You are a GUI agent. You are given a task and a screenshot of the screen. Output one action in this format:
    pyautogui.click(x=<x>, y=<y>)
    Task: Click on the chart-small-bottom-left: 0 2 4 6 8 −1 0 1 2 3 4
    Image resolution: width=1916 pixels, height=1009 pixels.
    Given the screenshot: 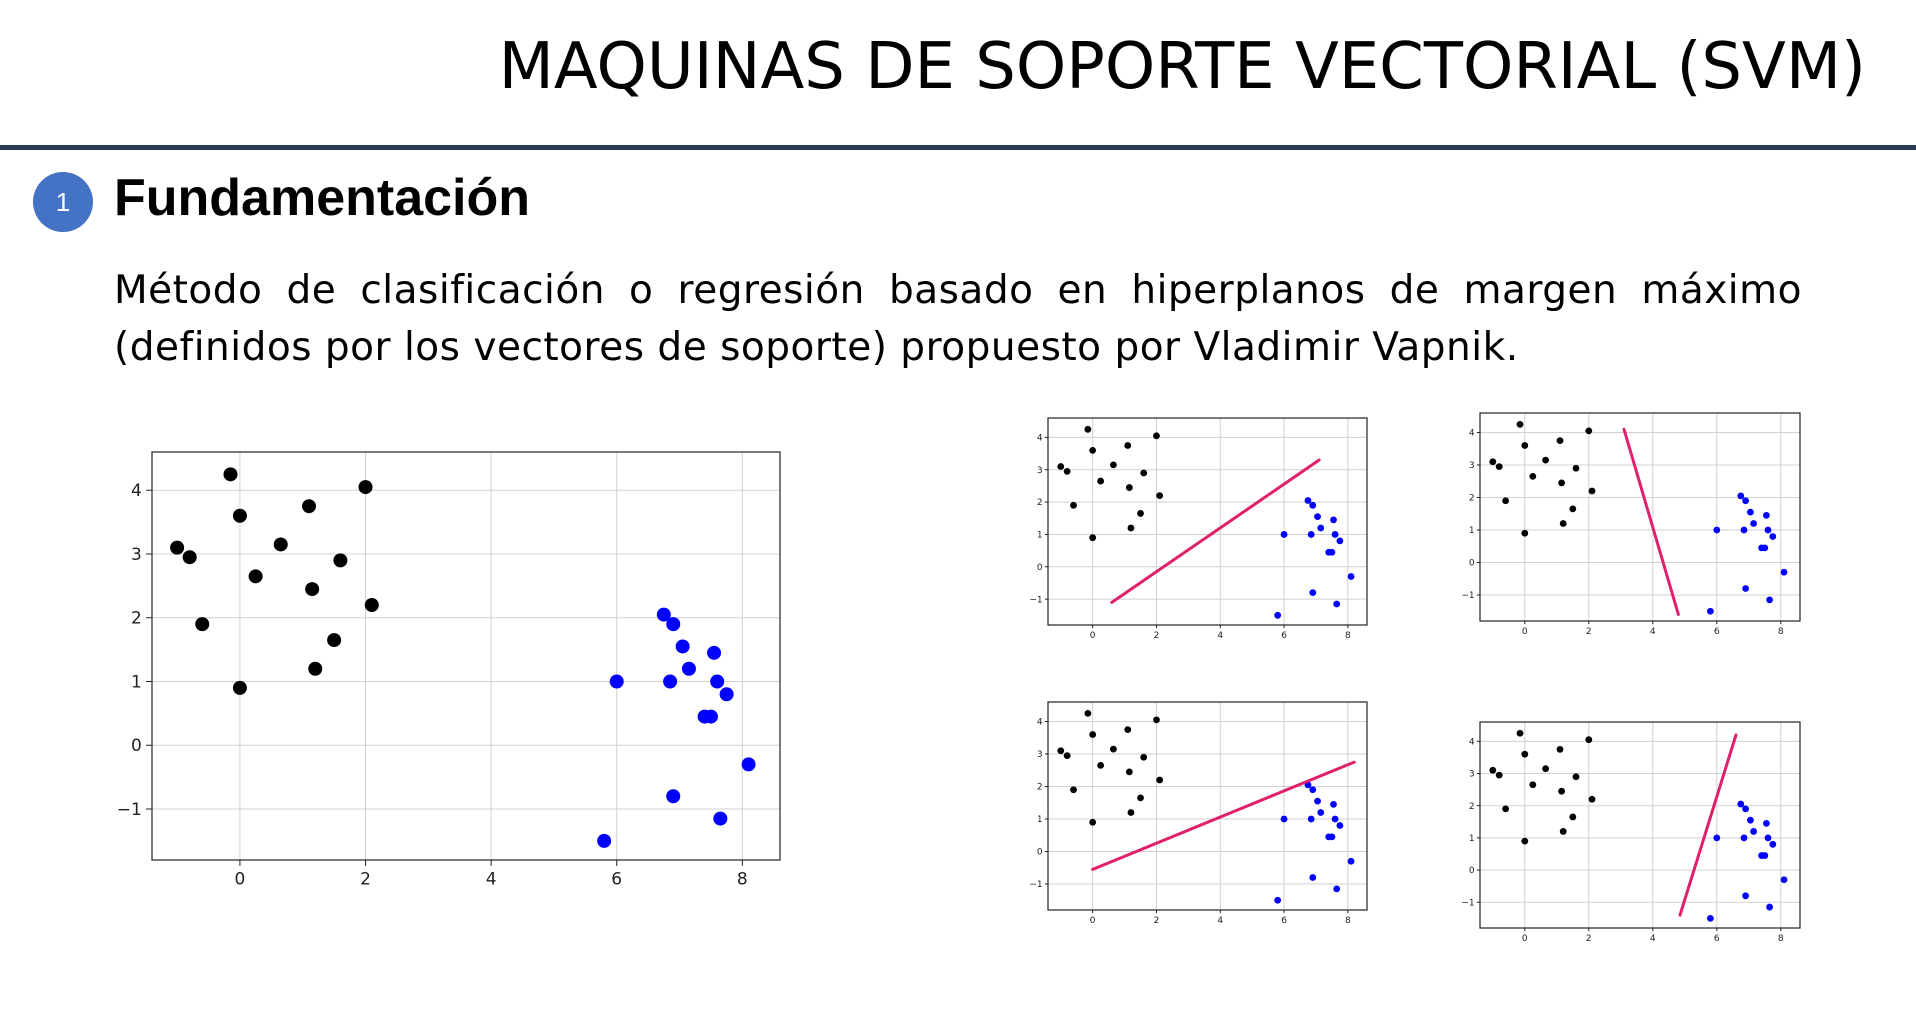 What is the action you would take?
    pyautogui.click(x=1198, y=813)
    